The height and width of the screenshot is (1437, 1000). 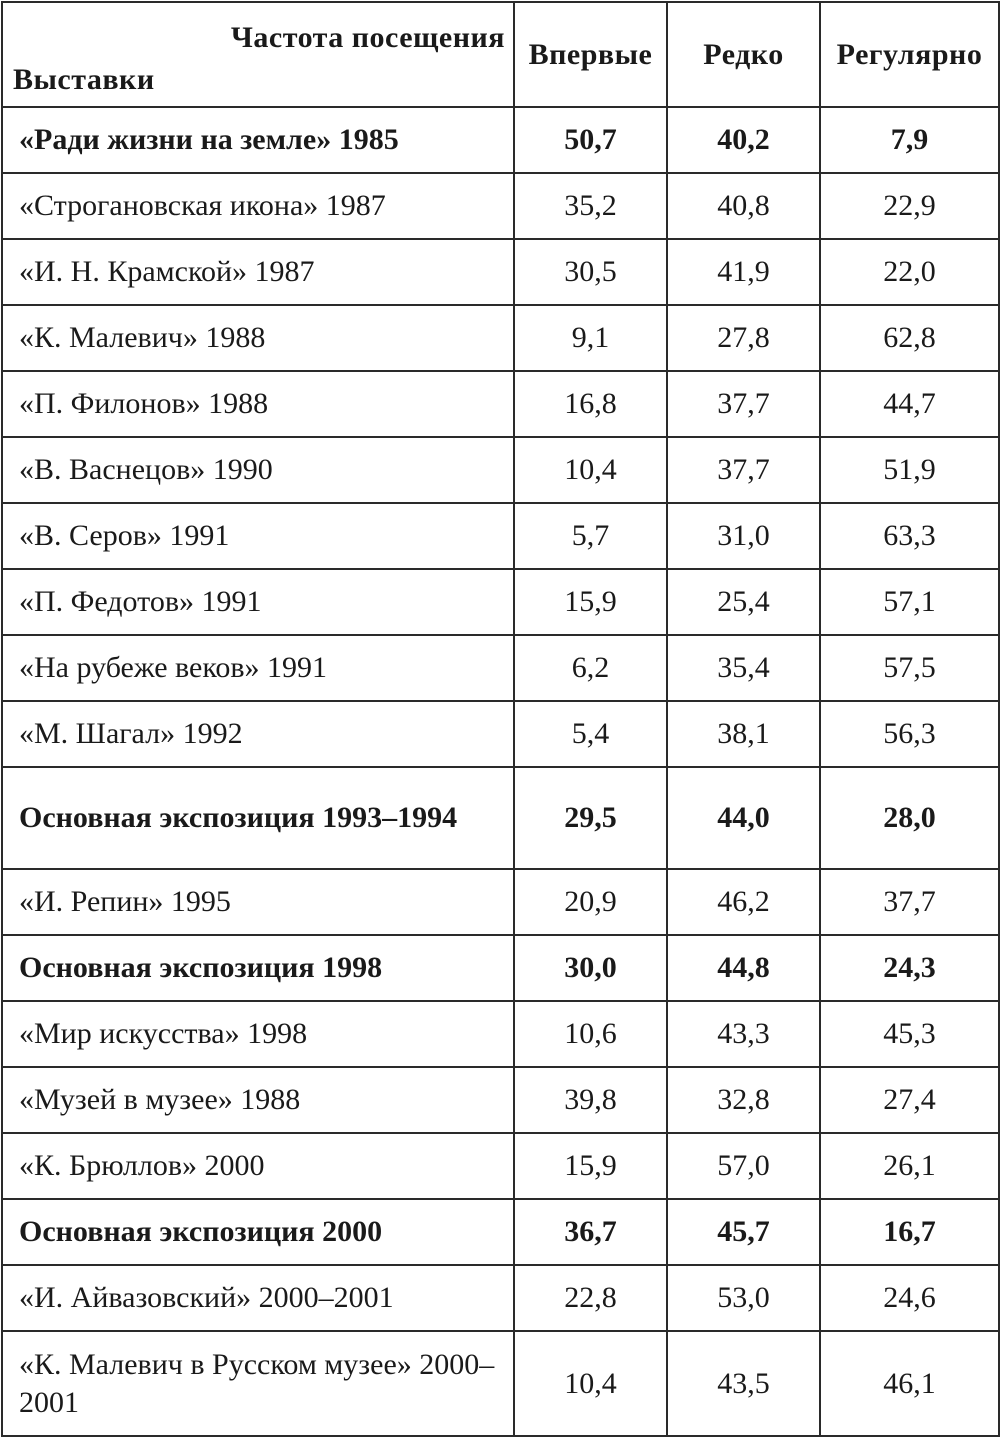 I want to click on rarely-value: 43,3, so click(x=743, y=1034).